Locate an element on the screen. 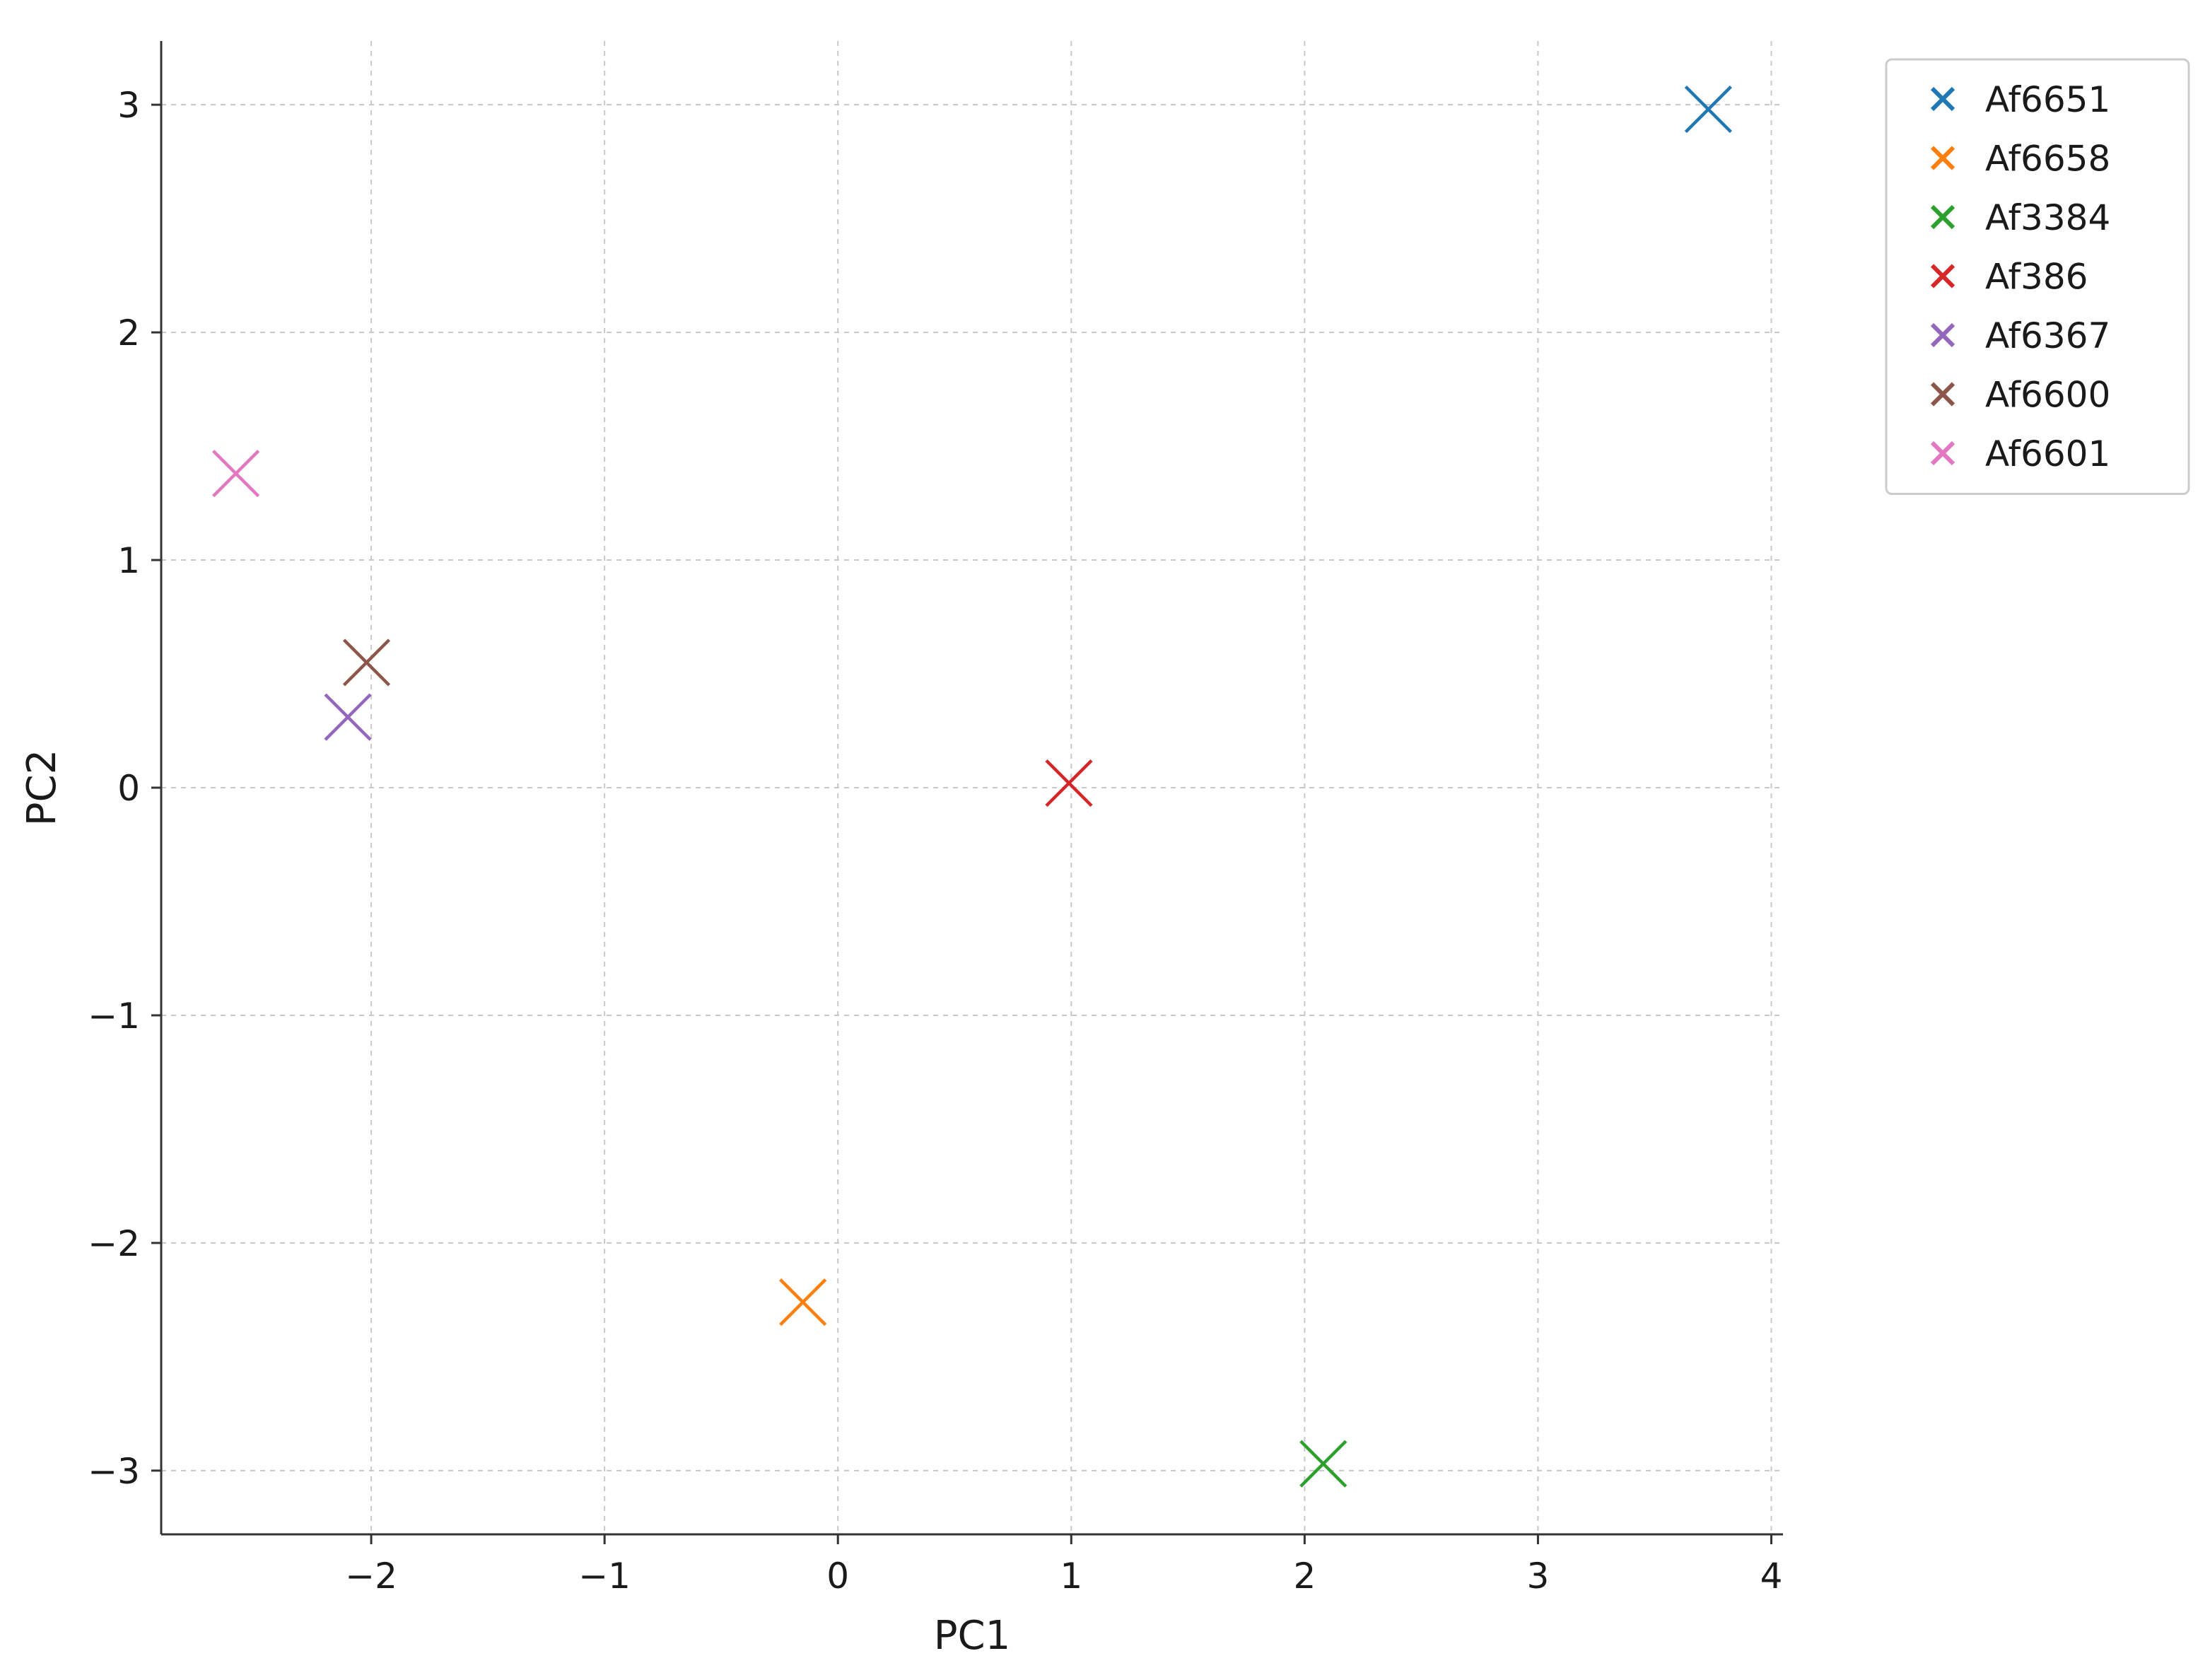 This screenshot has height=1680, width=2210. y-tick-label: −1 is located at coordinates (114, 1016).